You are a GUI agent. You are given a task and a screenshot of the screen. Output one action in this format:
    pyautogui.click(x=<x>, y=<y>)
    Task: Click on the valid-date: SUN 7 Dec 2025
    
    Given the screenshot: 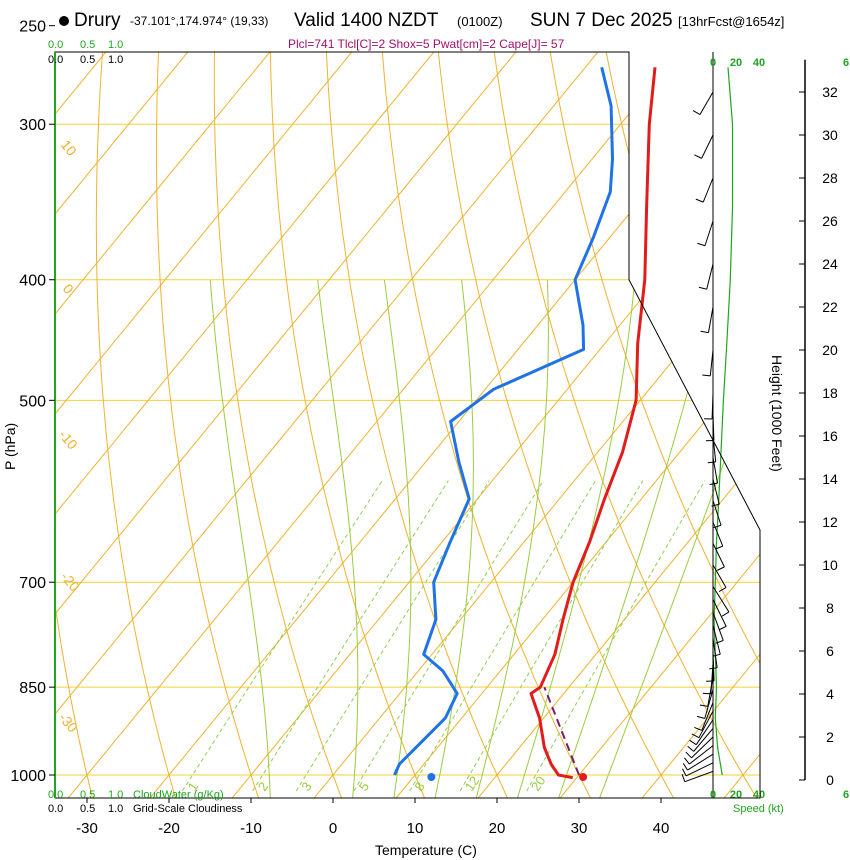 What is the action you would take?
    pyautogui.click(x=601, y=20)
    